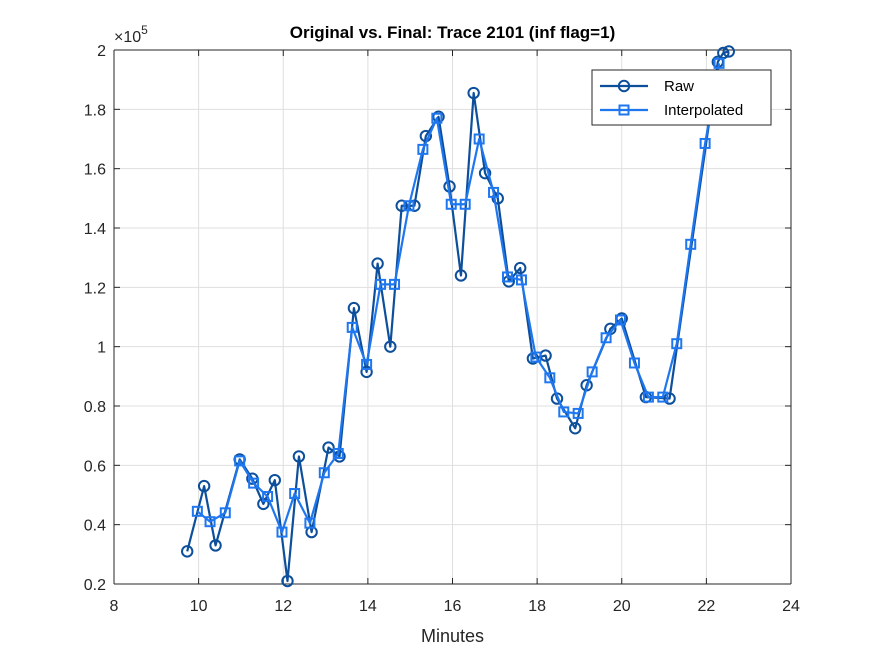  What do you see at coordinates (624, 110) in the screenshot?
I see `legend-marker-interpolated-square` at bounding box center [624, 110].